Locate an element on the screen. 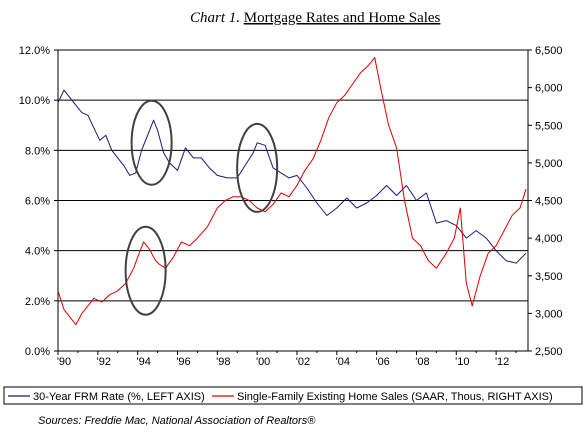  x-tick-label: '10 is located at coordinates (462, 362).